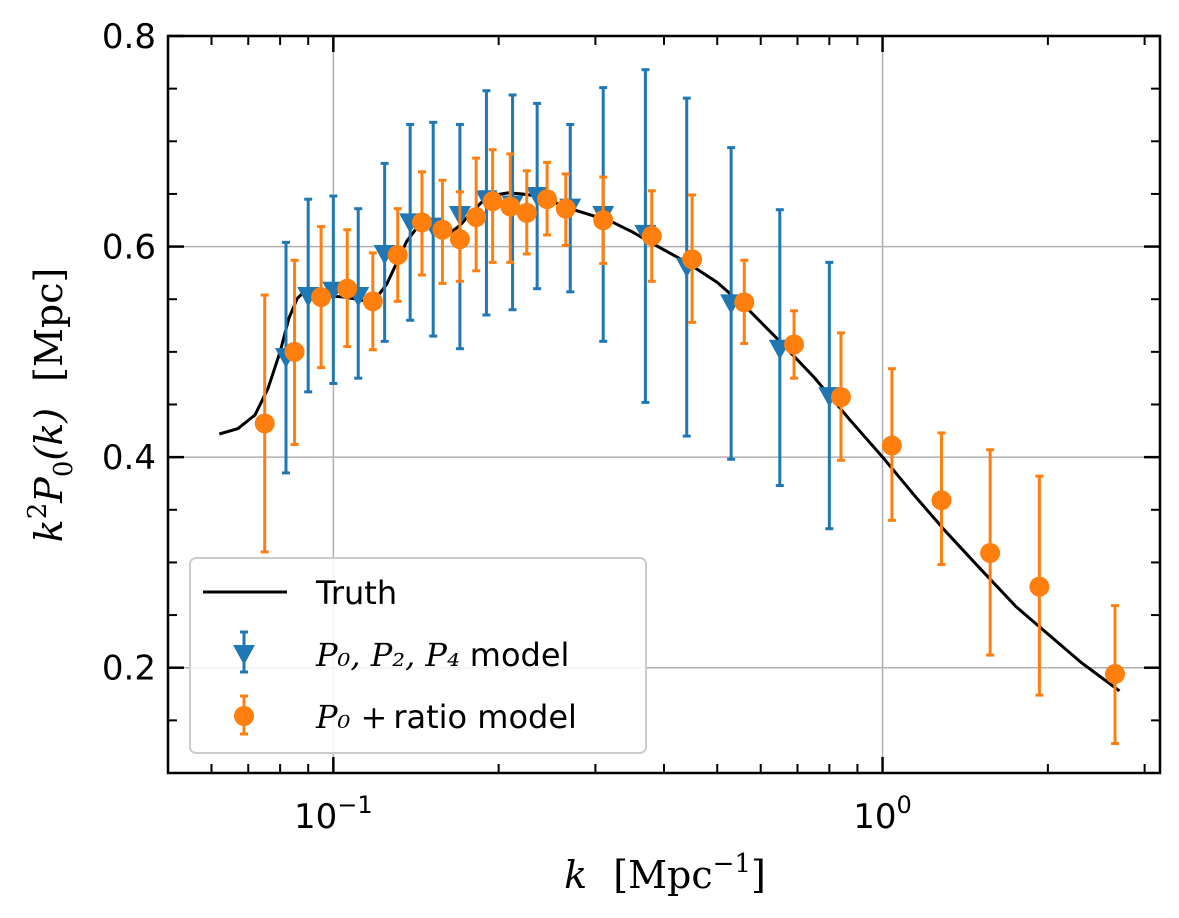 The width and height of the screenshot is (1179, 918). I want to click on y-tick-label: 0.2, so click(129, 669).